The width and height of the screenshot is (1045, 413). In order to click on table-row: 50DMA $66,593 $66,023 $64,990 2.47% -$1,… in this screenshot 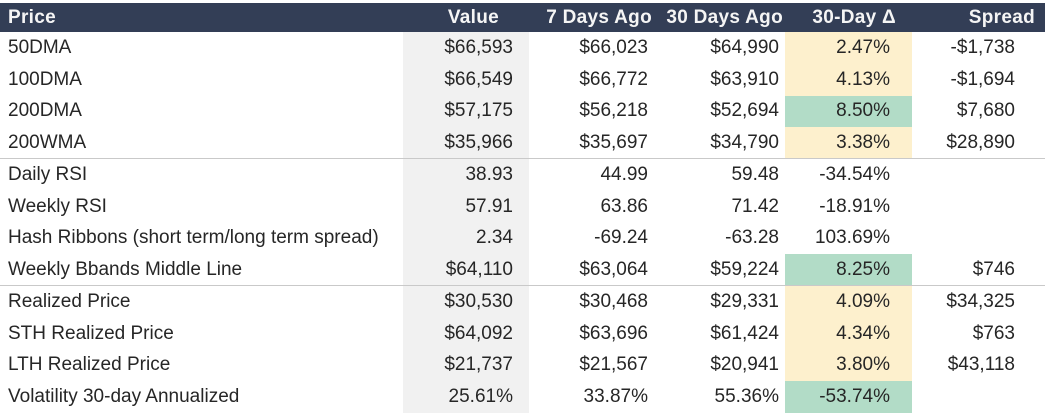, I will do `click(522, 48)`.